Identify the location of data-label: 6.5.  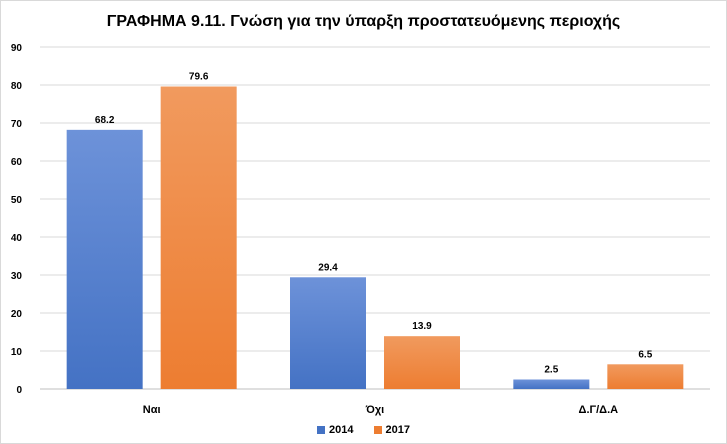
(645, 354).